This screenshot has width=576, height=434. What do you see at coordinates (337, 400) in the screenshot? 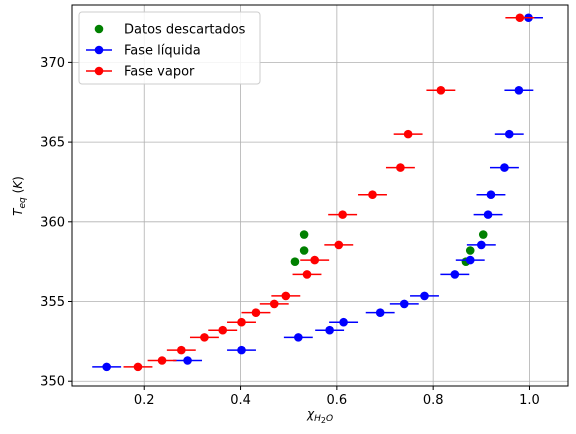
I see `x-tick-label: 0.6` at bounding box center [337, 400].